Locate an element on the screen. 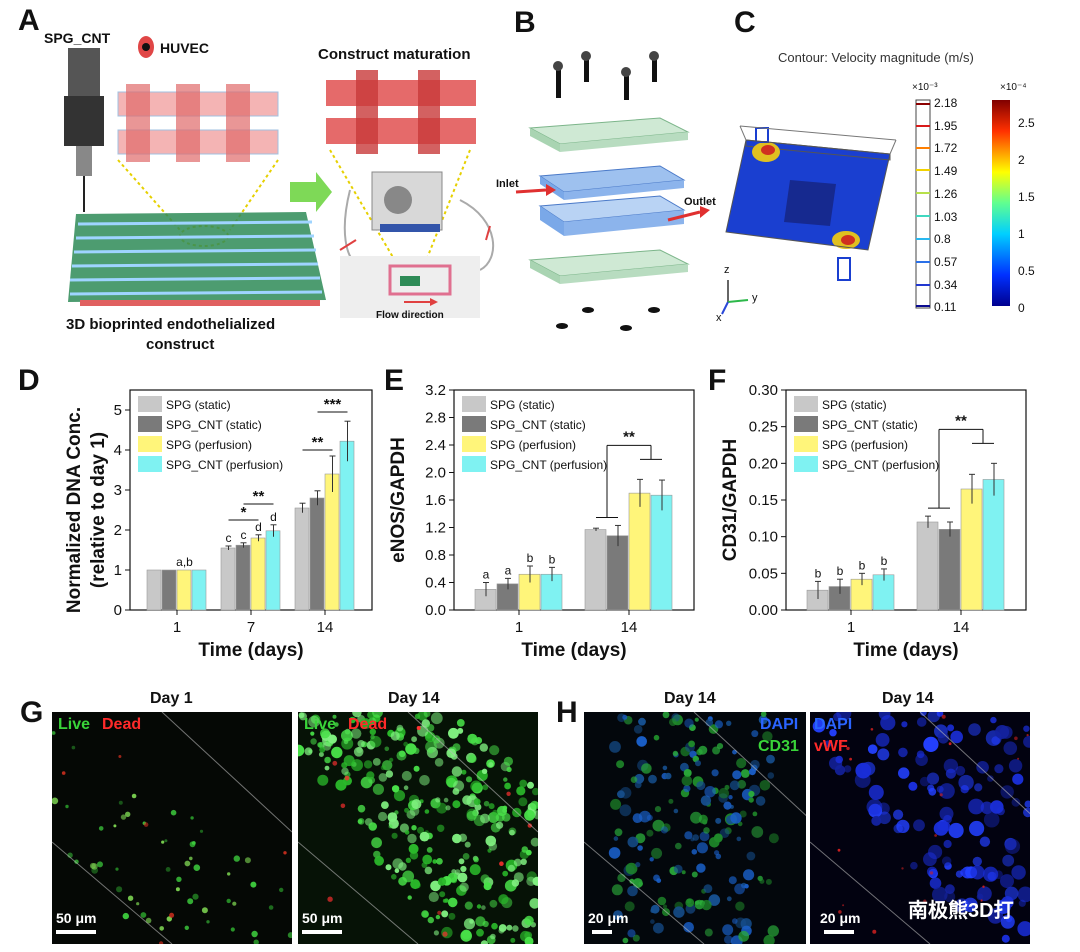  day14-label-h2: Day 14 is located at coordinates (908, 698).